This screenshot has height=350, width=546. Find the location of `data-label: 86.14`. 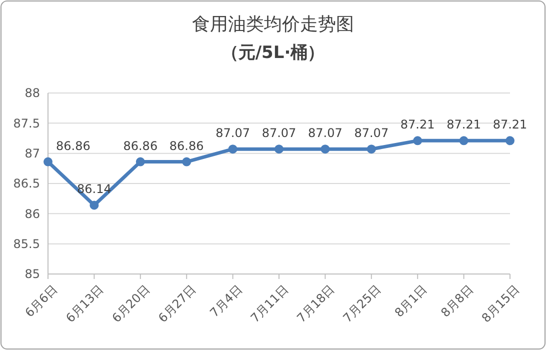

data-label: 86.14 is located at coordinates (94, 189).